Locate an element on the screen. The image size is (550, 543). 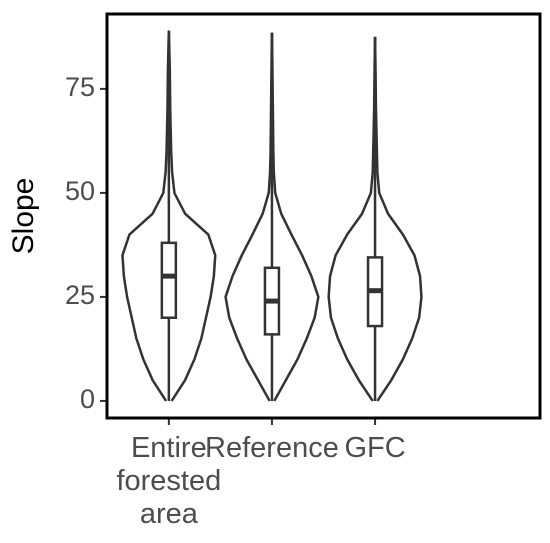
x-tick-label: GFC is located at coordinates (375, 448).